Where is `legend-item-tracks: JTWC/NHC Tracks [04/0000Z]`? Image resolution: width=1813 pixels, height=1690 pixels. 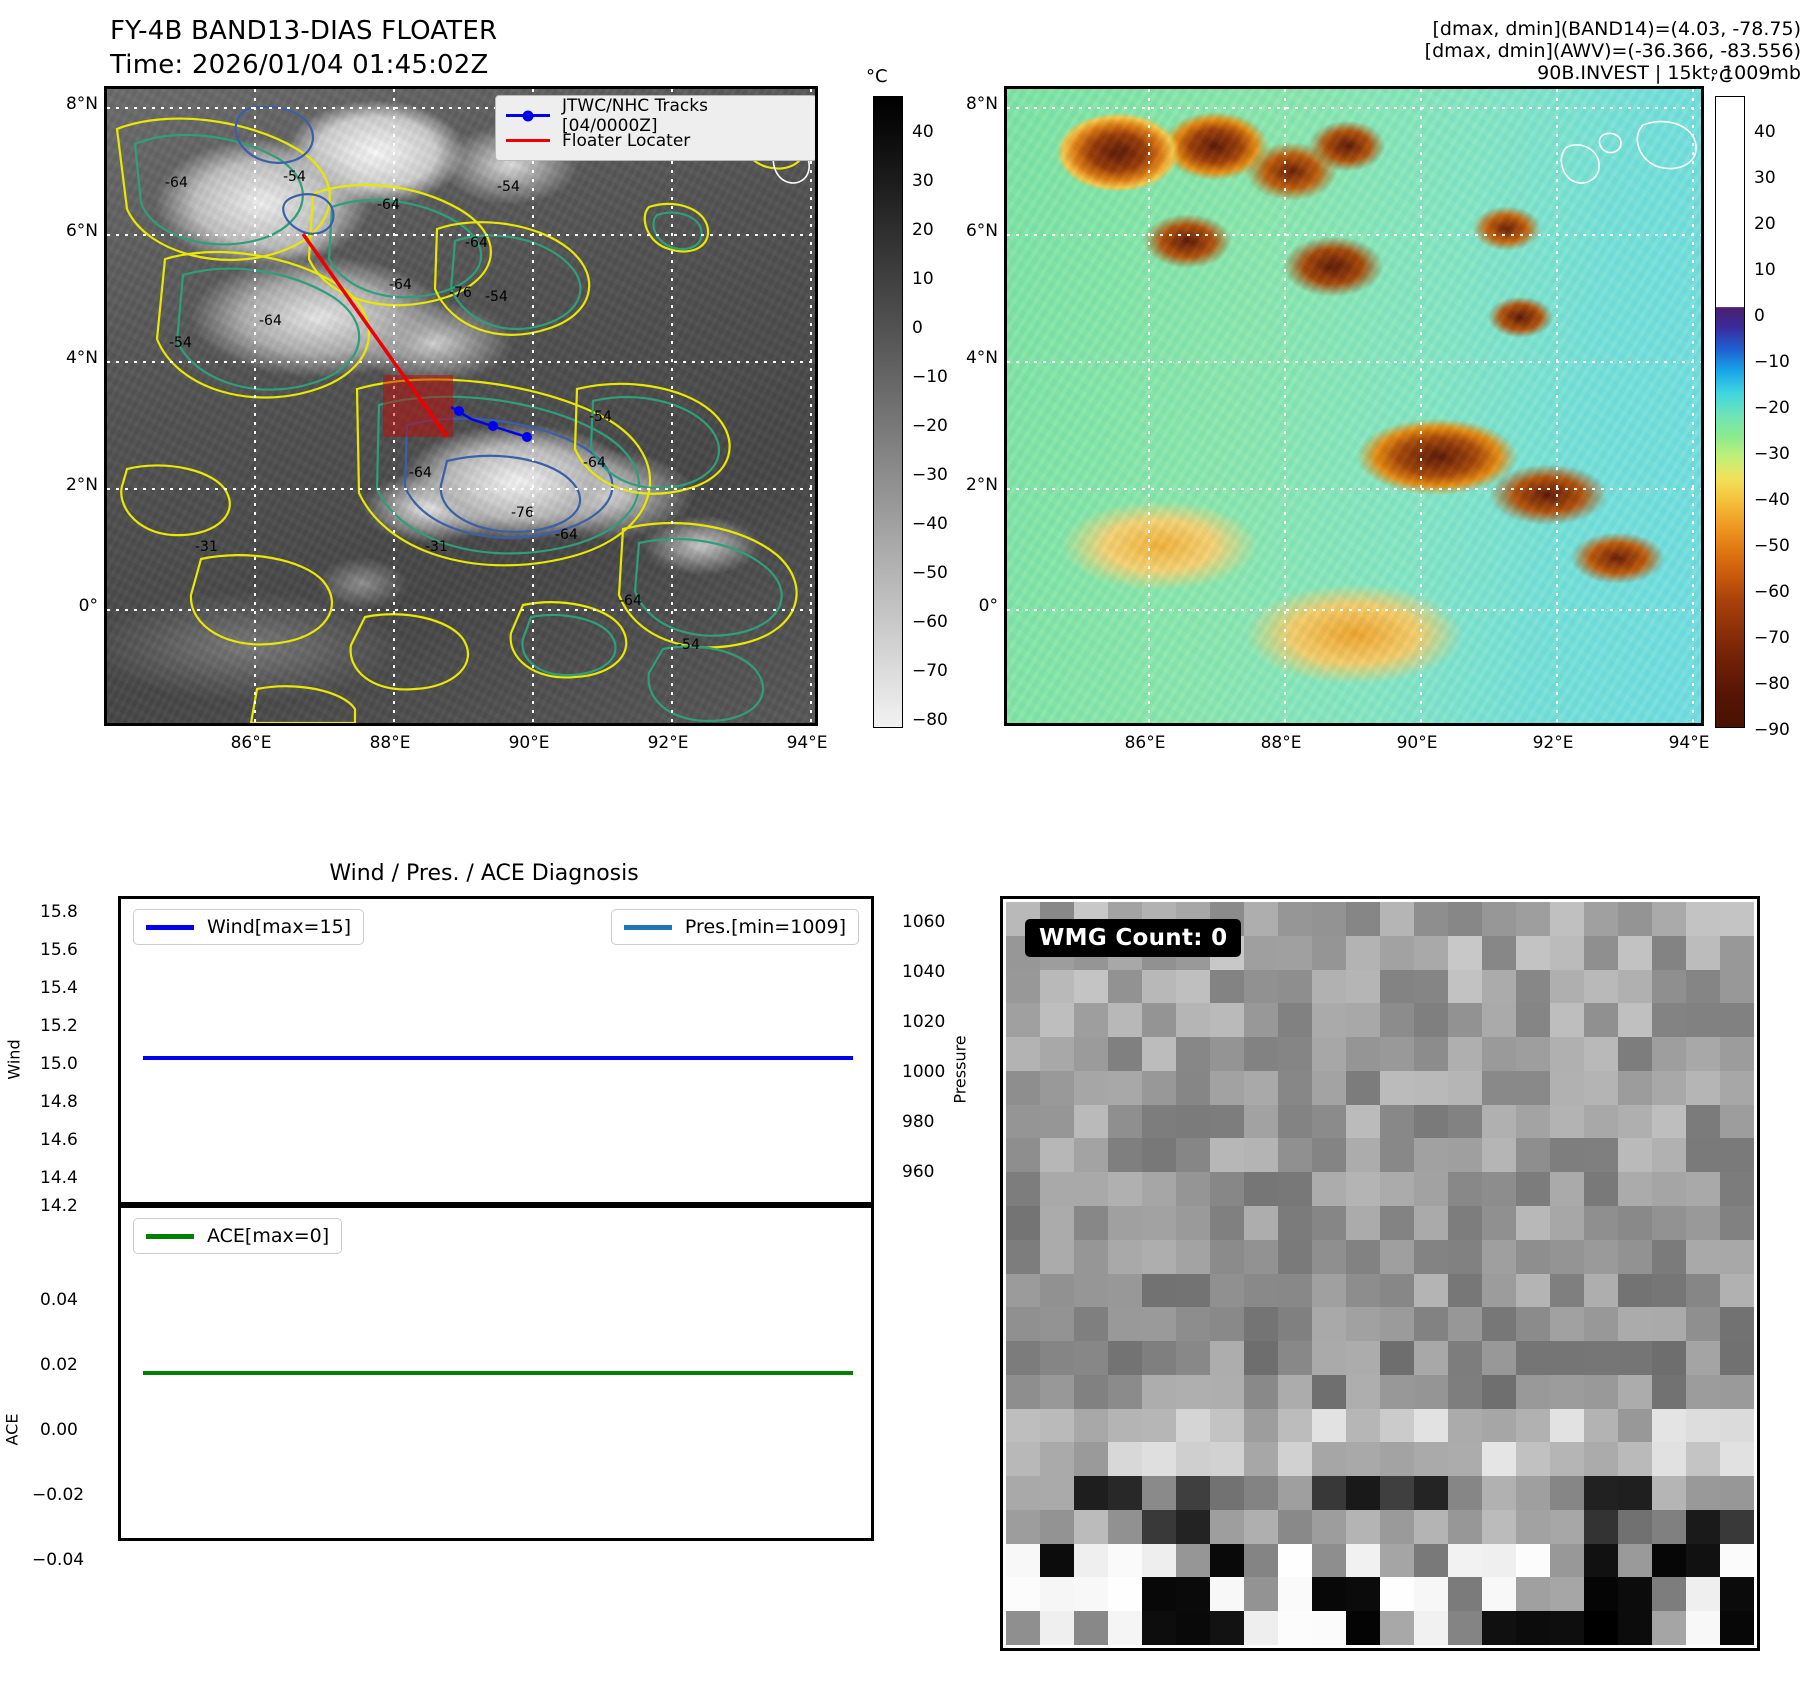 legend-item-tracks: JTWC/NHC Tracks [04/0000Z] is located at coordinates (656, 116).